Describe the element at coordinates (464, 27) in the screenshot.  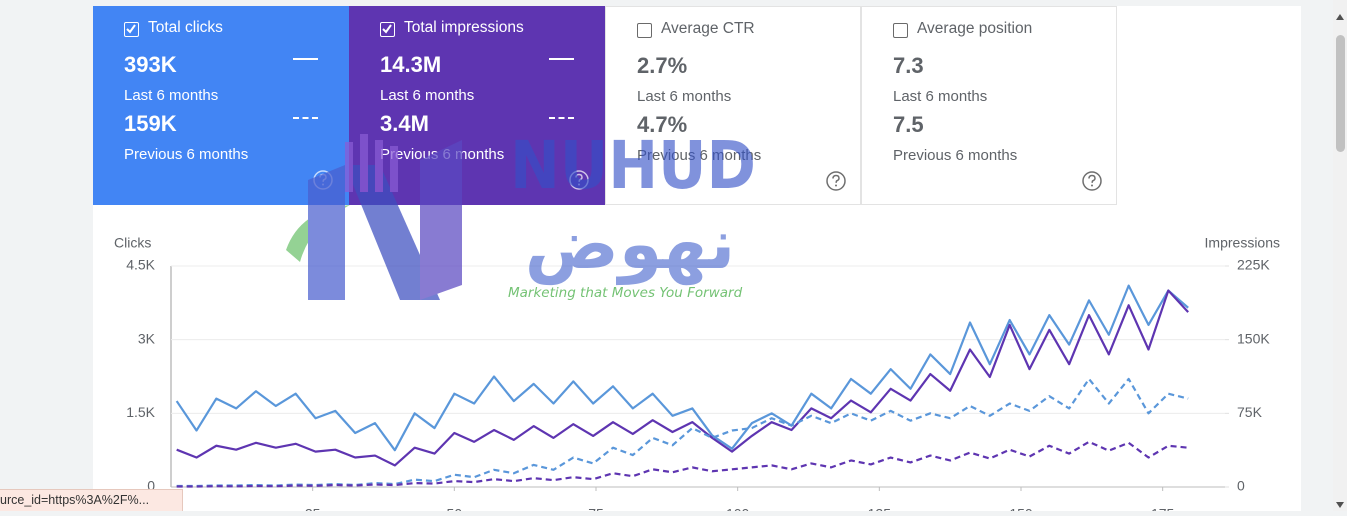
I see `metric-label: Total impressions` at that location.